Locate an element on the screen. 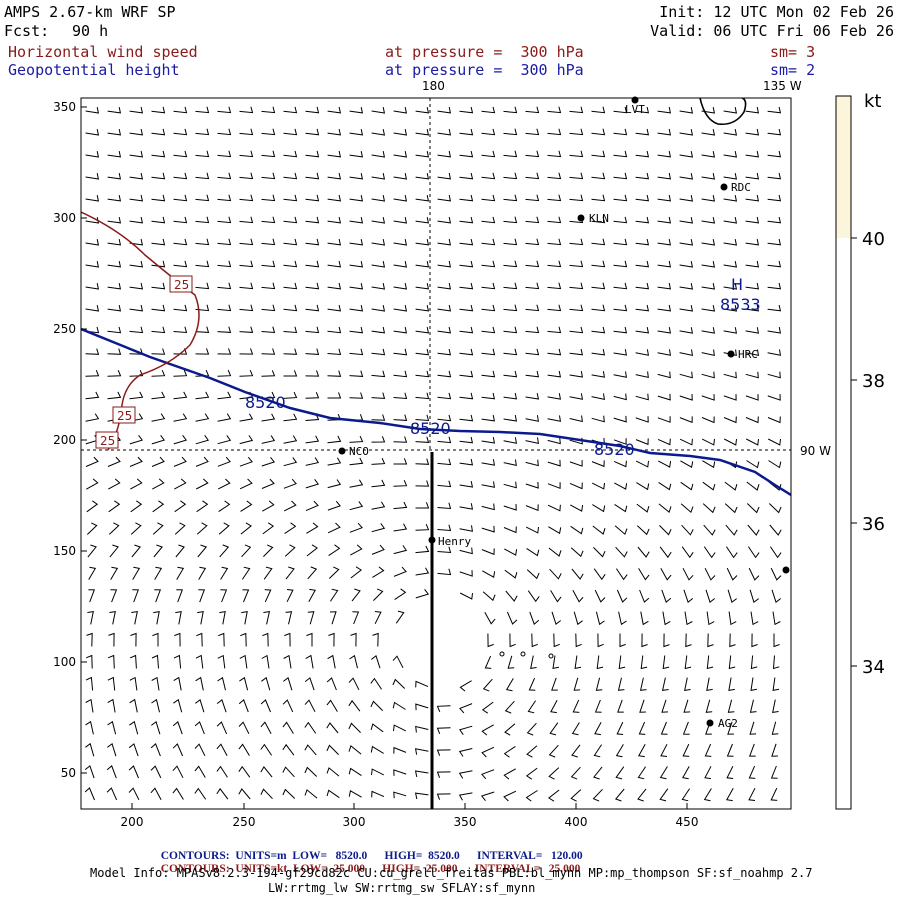  y-tick-label: 200 is located at coordinates (64, 440).